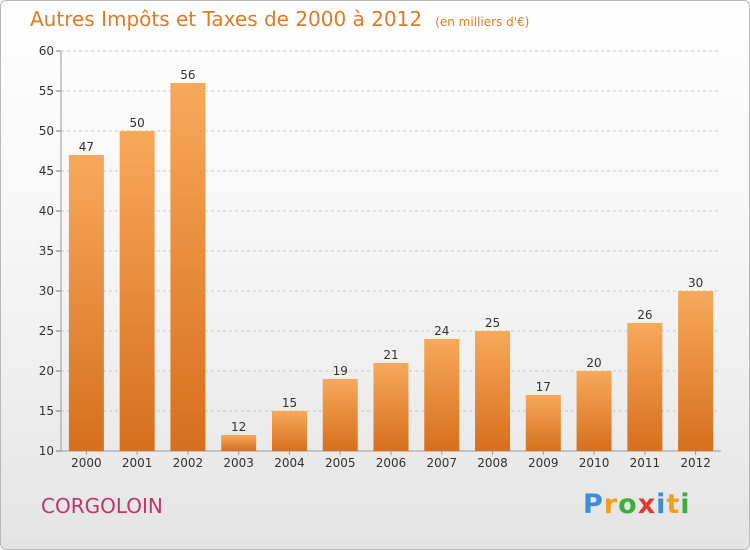 This screenshot has width=750, height=550. Describe the element at coordinates (46, 371) in the screenshot. I see `y-tick-label: 20` at that location.